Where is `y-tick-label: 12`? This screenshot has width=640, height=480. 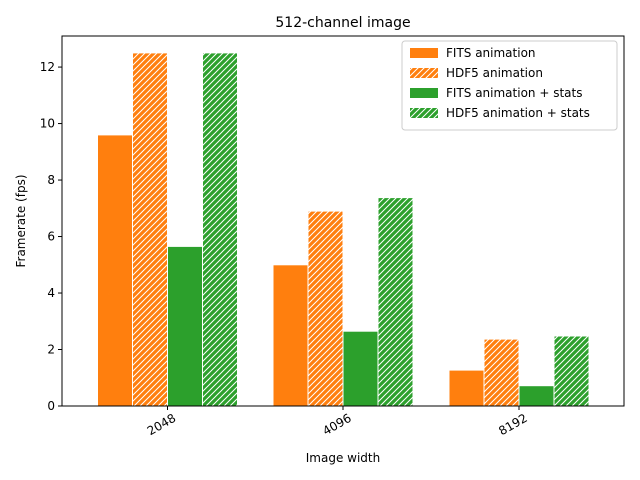 y-tick-label: 12 is located at coordinates (47, 67).